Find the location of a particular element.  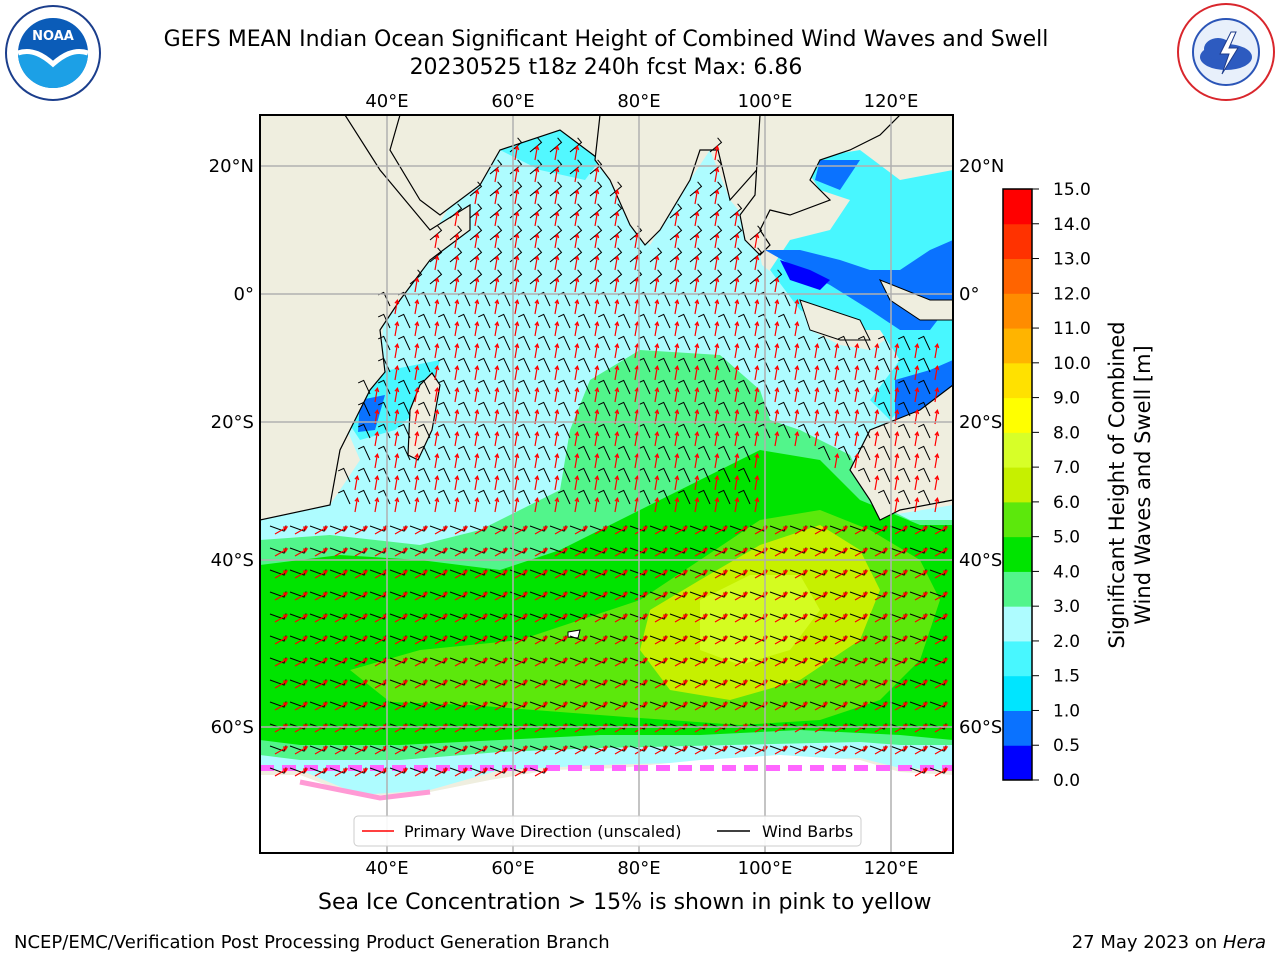

colorbar-swatch is located at coordinates (1017, 346).